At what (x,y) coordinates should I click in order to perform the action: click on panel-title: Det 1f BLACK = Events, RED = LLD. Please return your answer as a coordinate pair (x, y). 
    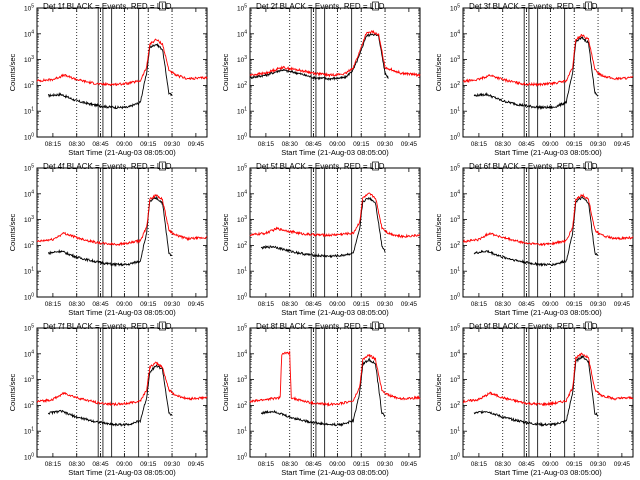
    Looking at the image, I should click on (107, 6).